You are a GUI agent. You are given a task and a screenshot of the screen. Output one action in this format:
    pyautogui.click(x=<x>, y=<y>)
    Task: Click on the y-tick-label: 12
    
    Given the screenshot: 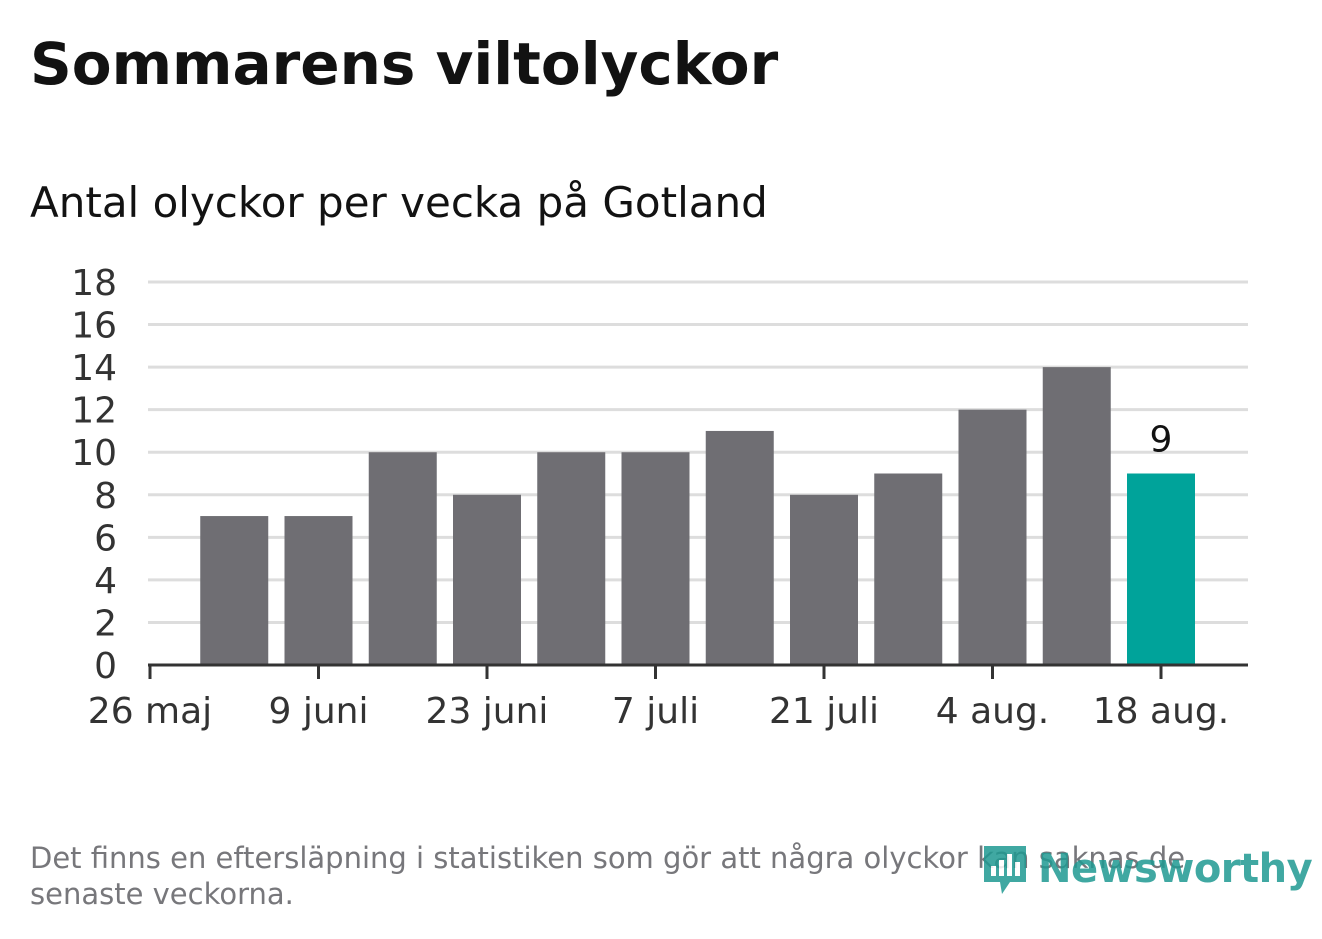 What is the action you would take?
    pyautogui.click(x=94, y=411)
    